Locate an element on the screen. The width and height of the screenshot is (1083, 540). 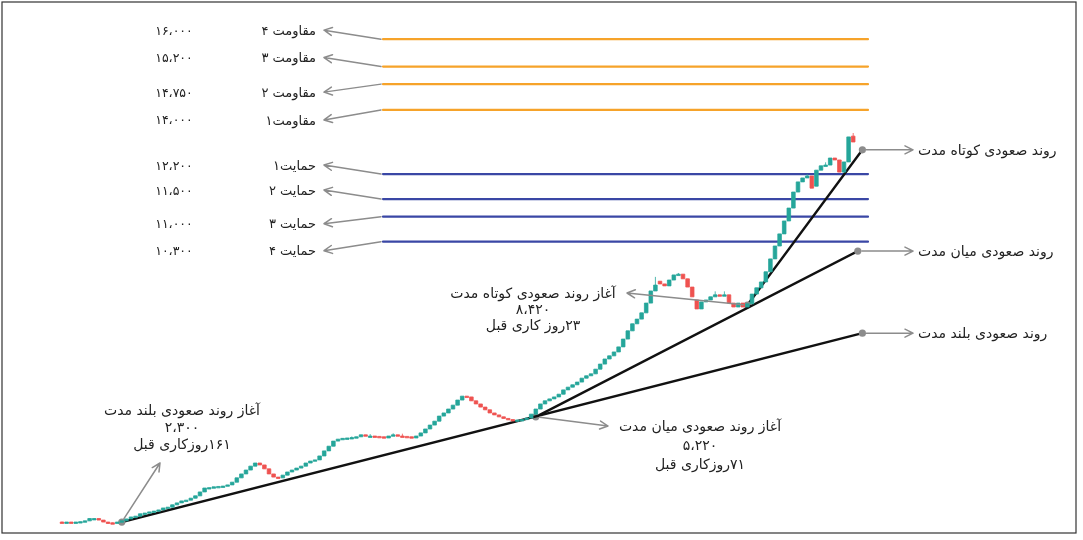
annotation: آغاز روند صعودی بلند مدت is located at coordinates (182, 410).